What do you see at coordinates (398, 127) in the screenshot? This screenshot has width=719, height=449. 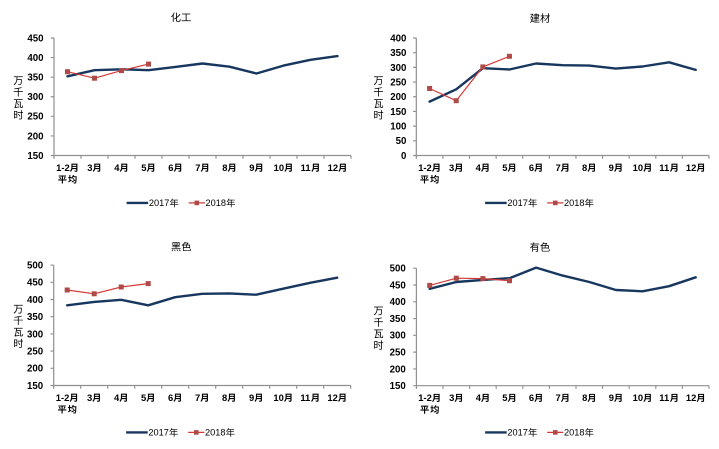 I see `svg-text: 100` at bounding box center [398, 127].